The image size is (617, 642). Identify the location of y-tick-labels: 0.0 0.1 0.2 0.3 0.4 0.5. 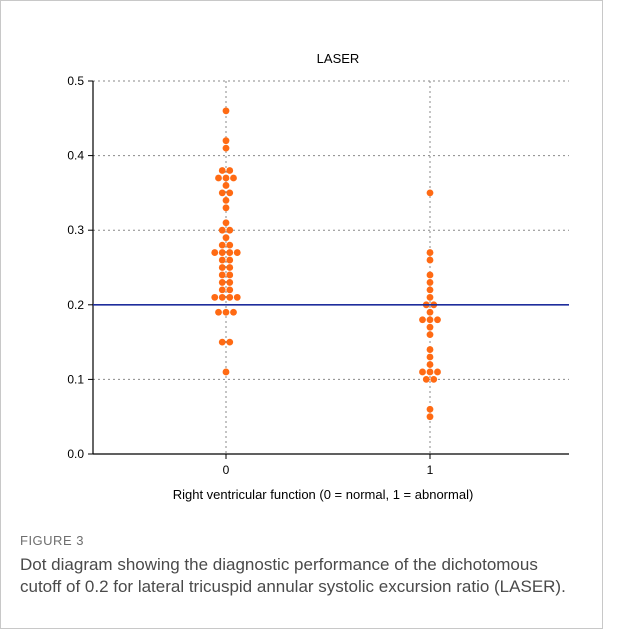
(75, 267).